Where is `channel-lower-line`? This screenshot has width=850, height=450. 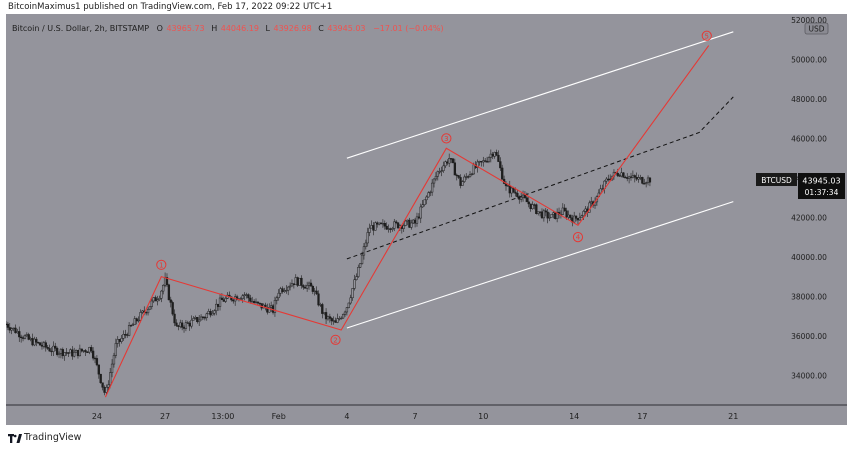 channel-lower-line is located at coordinates (540, 265).